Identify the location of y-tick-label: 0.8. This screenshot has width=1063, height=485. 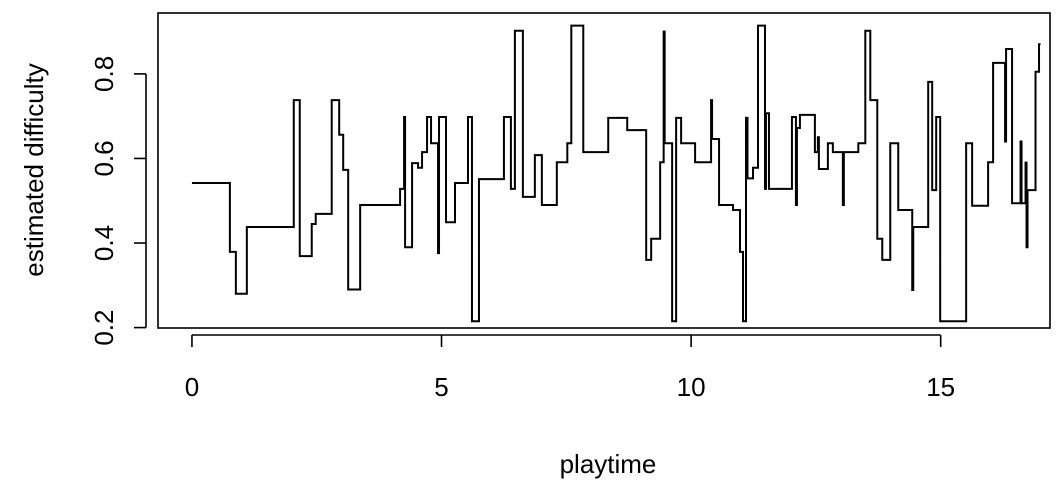
(104, 74).